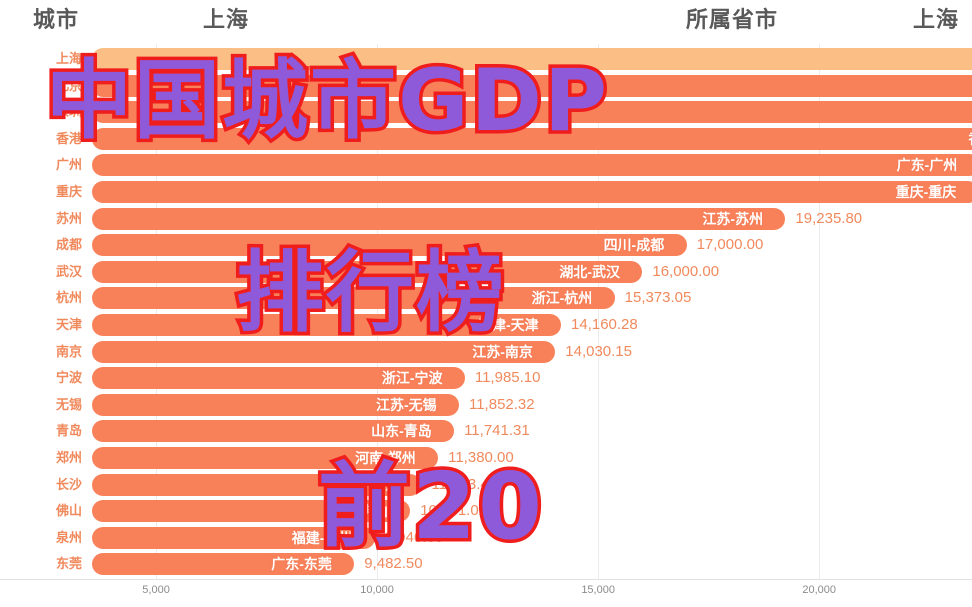 The image size is (972, 607). Describe the element at coordinates (377, 590) in the screenshot. I see `x-axis-tick-label: 10,000` at that location.